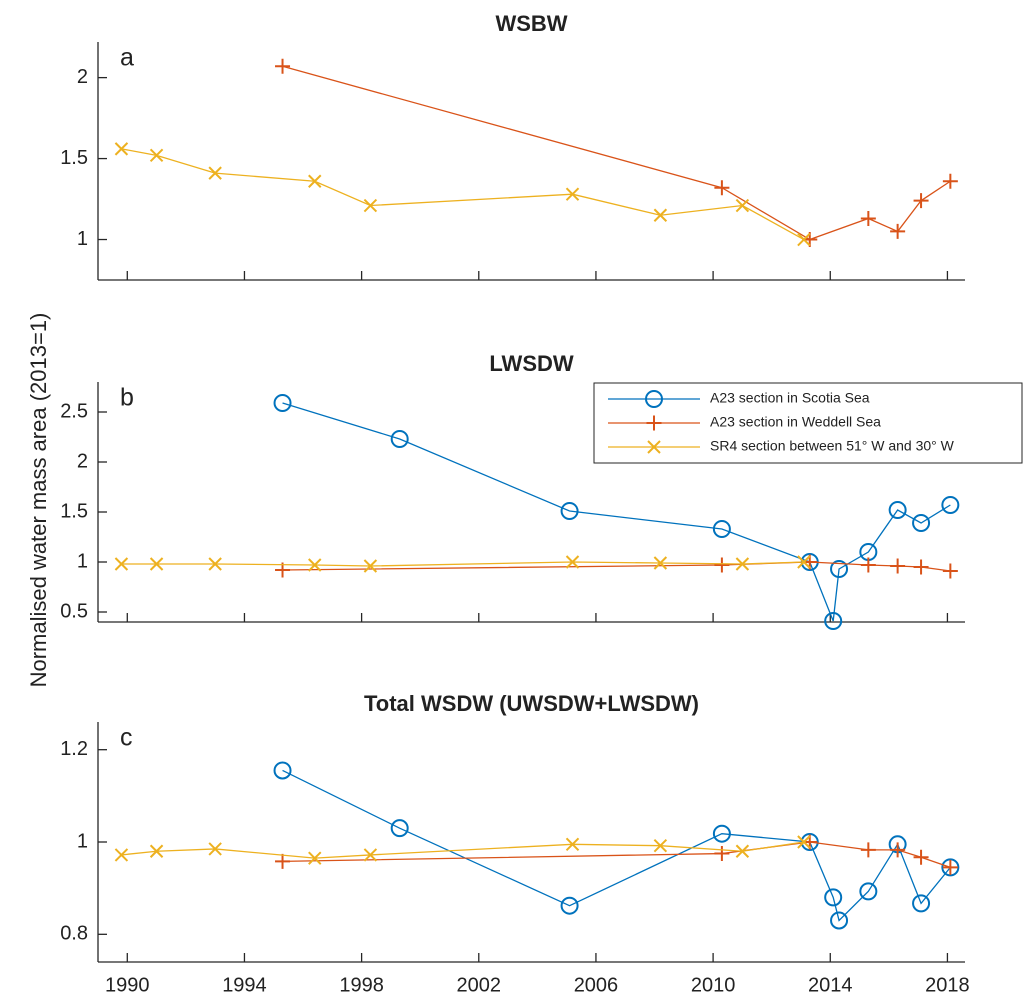 This screenshot has height=1003, width=1025. Describe the element at coordinates (795, 422) in the screenshot. I see `legend-label: A23 section in Weddell Sea` at that location.